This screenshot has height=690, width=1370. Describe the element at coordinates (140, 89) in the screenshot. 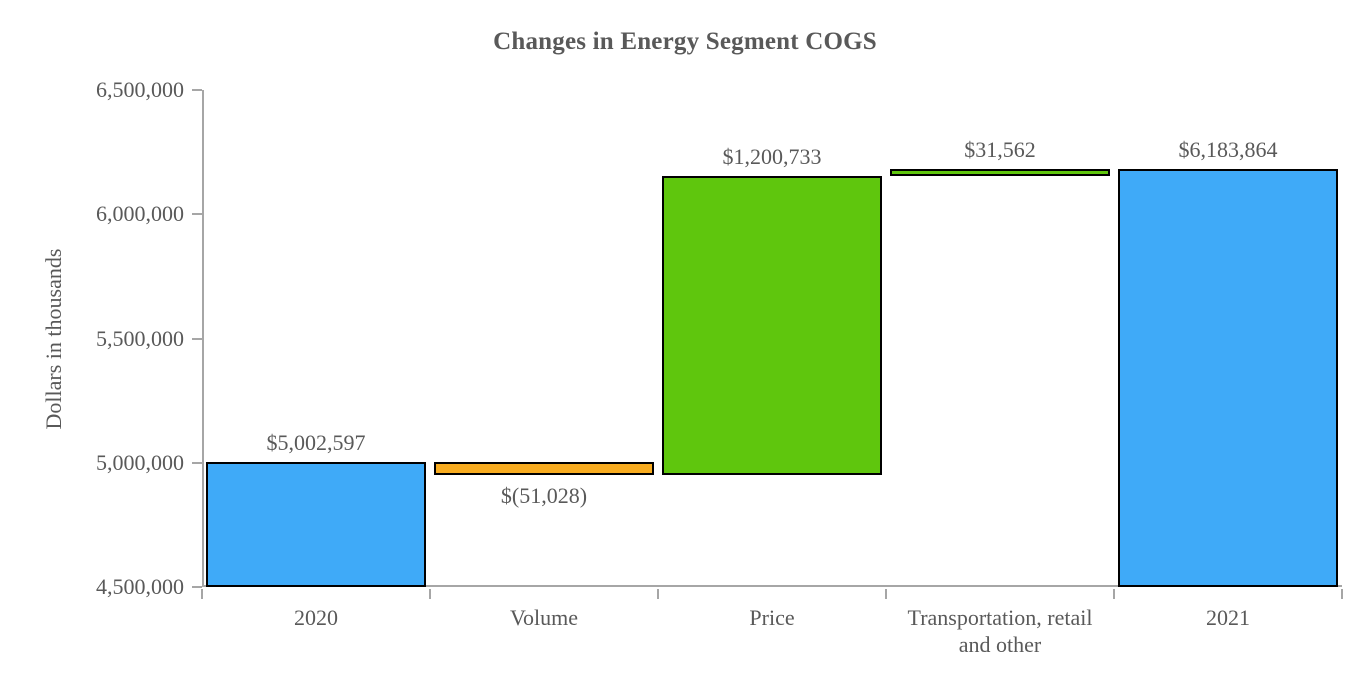

I see `y-tick-label: 6,500,000` at that location.